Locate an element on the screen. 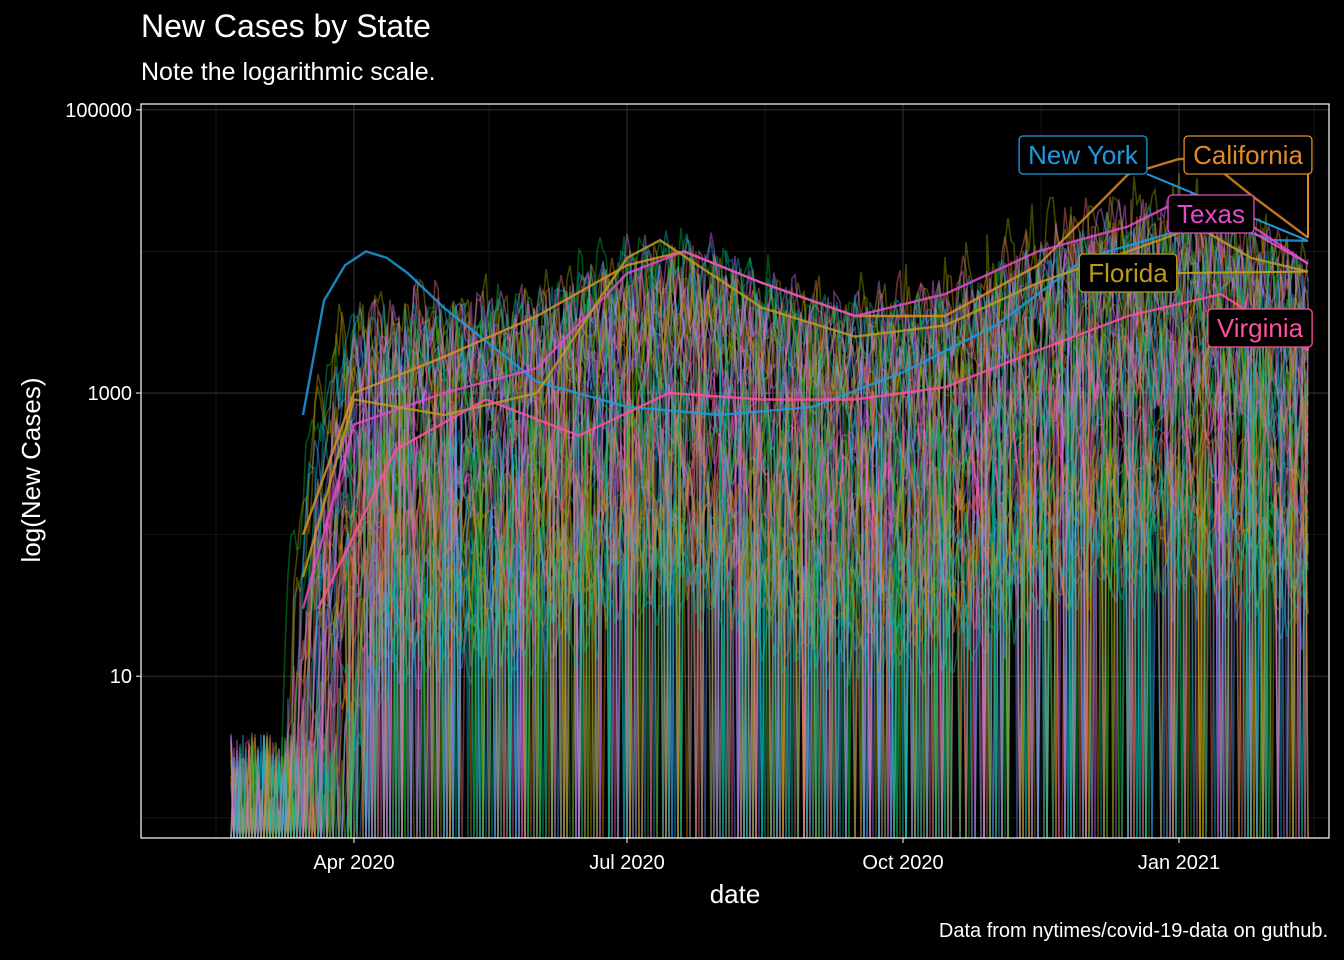 Image resolution: width=1344 pixels, height=960 pixels. callout-label: New York is located at coordinates (1083, 155).